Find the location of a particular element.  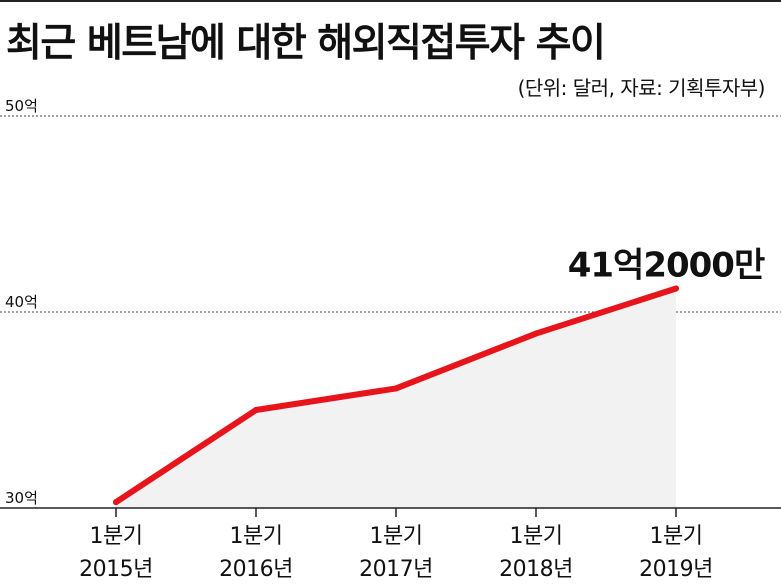

x-tick-label-0-0: 1분기 is located at coordinates (116, 536).